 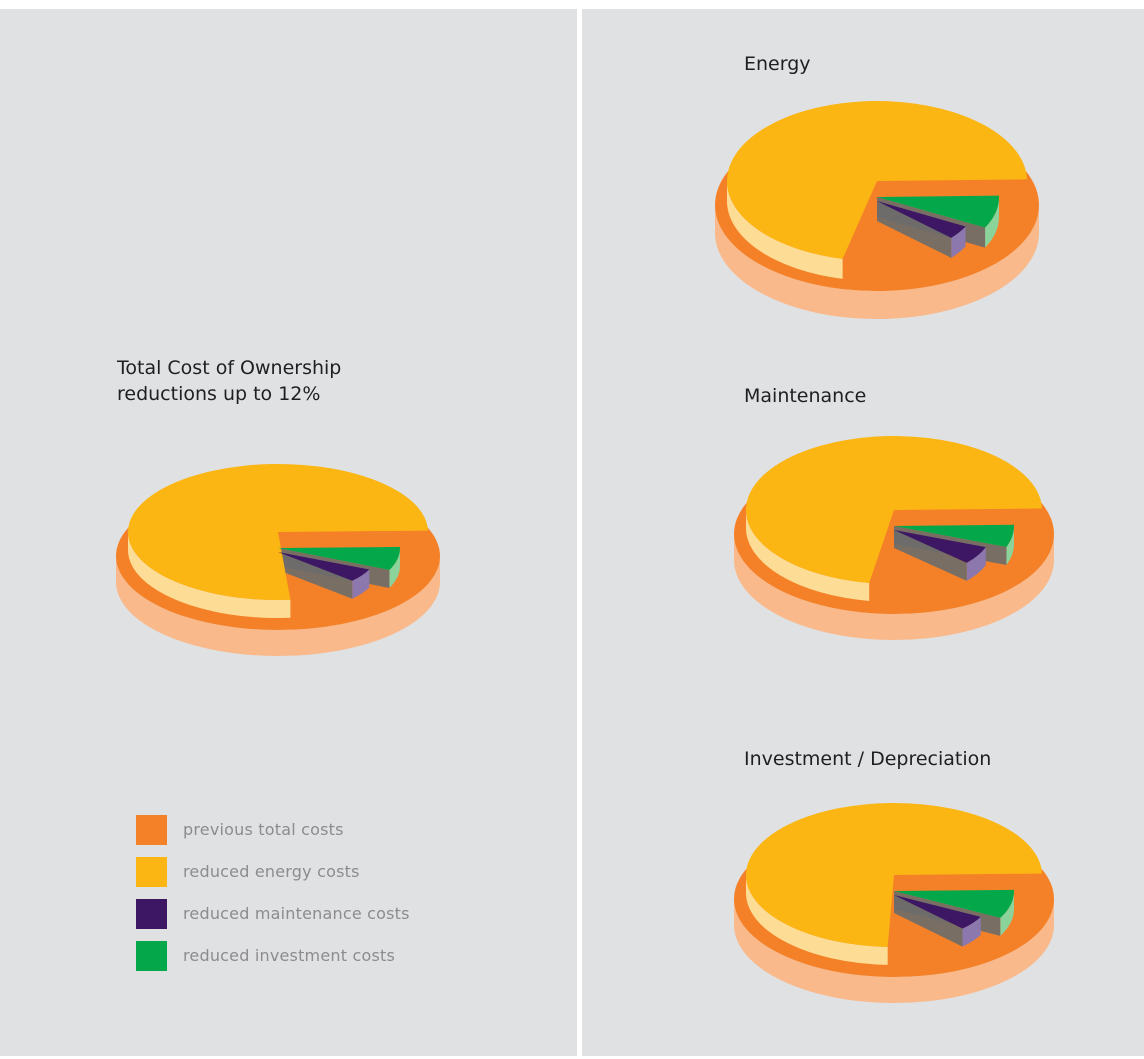 I want to click on tco-pie-chart, so click(x=278, y=560).